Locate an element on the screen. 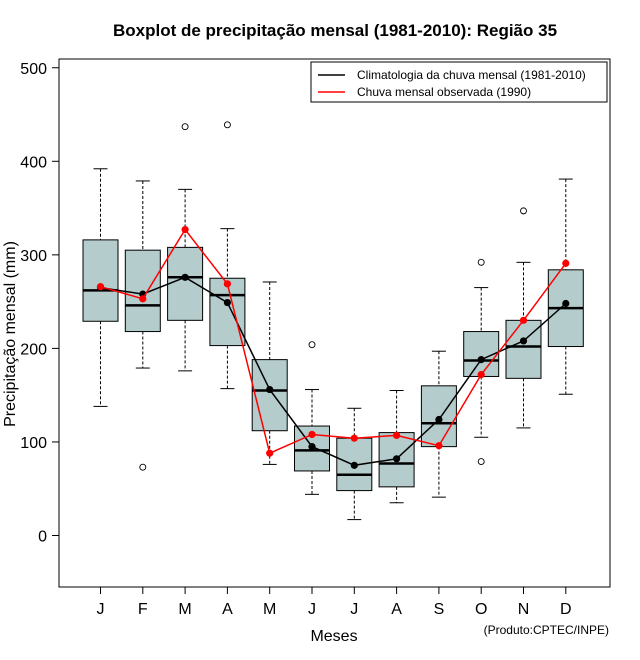 The height and width of the screenshot is (660, 640). y-axis-tick-label: 400 is located at coordinates (33, 162).